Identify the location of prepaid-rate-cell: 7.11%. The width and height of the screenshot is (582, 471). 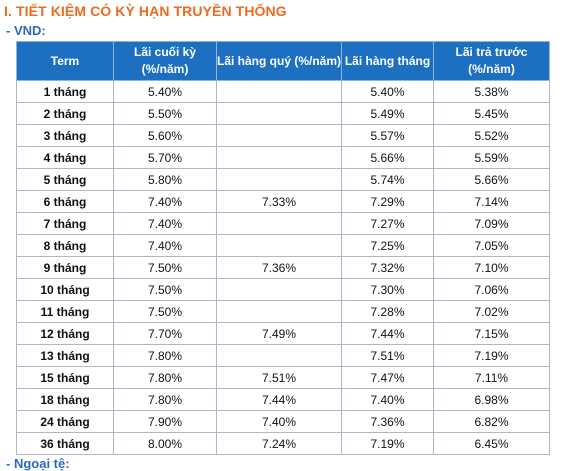
(491, 377).